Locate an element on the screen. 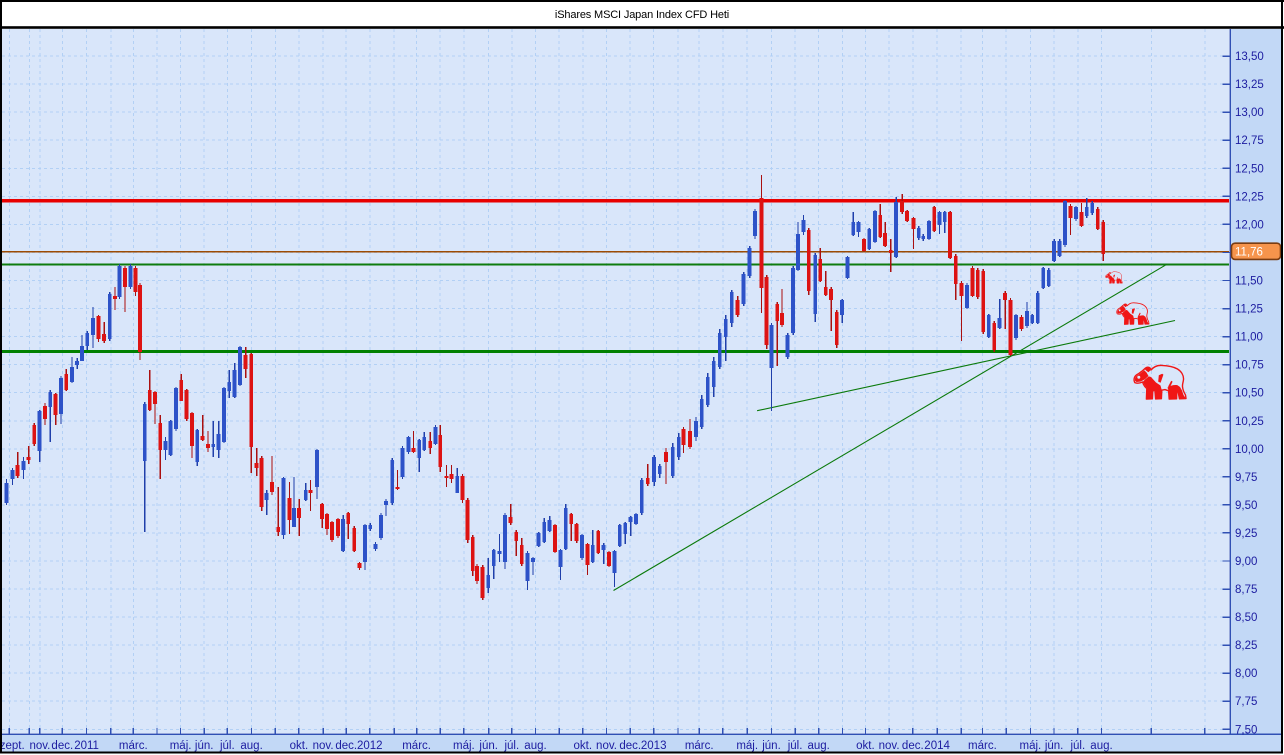 This screenshot has width=1284, height=755. svg-text: 8,00 is located at coordinates (1246, 674).